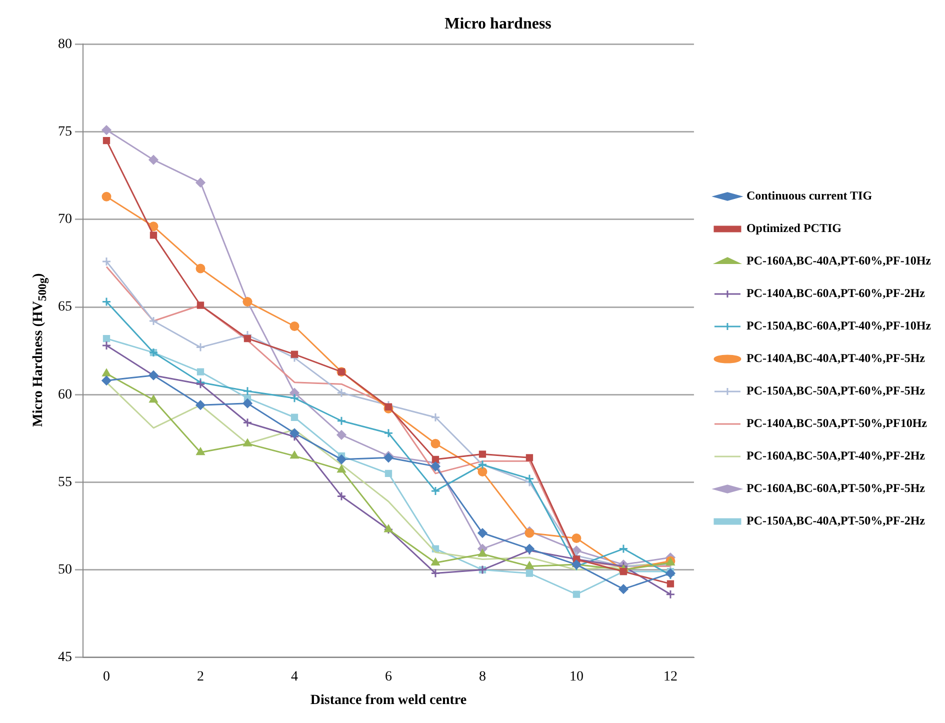 The width and height of the screenshot is (945, 723). What do you see at coordinates (836, 358) in the screenshot?
I see `legend-label: PC-140A,BC-40A,PT-40%,PF-5Hz` at bounding box center [836, 358].